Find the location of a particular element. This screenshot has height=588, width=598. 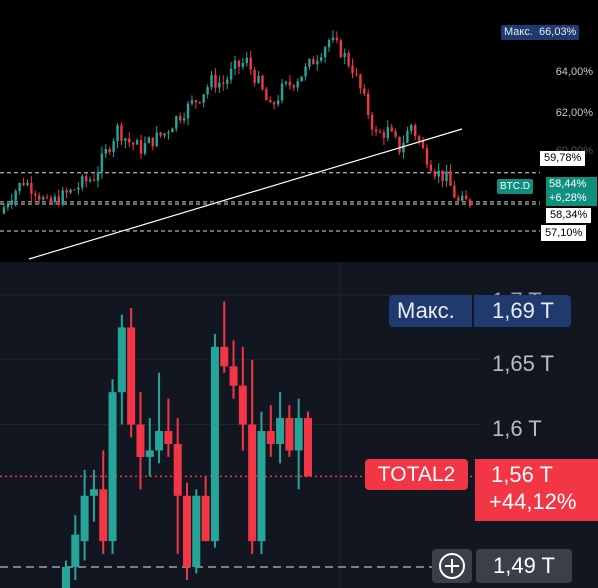

crosshair-add-button is located at coordinates (452, 566).